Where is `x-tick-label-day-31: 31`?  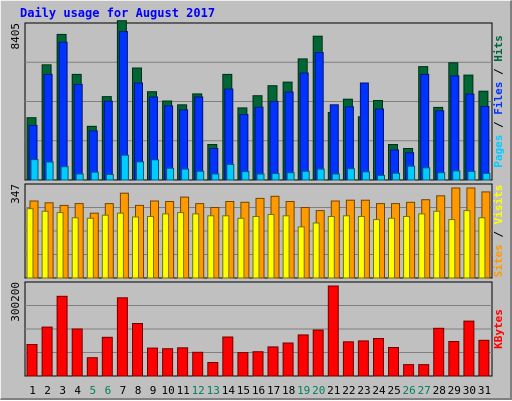 x-tick-label-day-31: 31 is located at coordinates (484, 390).